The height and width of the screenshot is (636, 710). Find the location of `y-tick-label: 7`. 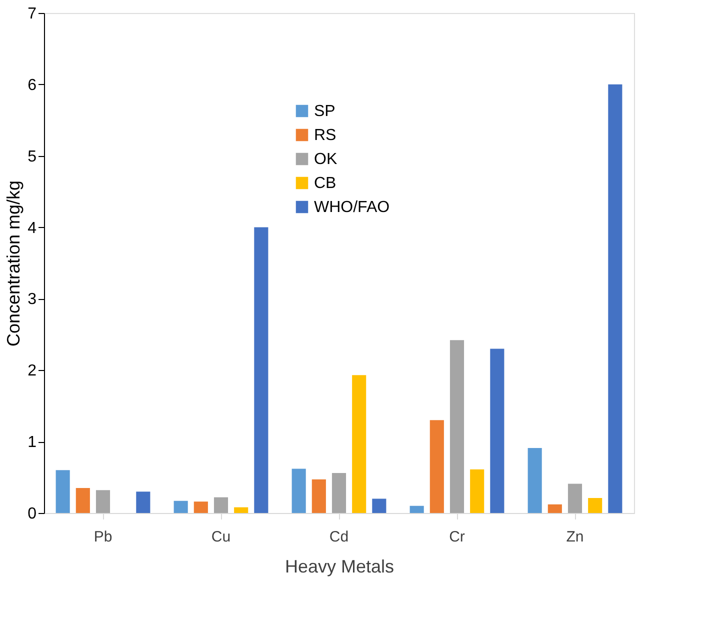

y-tick-label: 7 is located at coordinates (32, 14).